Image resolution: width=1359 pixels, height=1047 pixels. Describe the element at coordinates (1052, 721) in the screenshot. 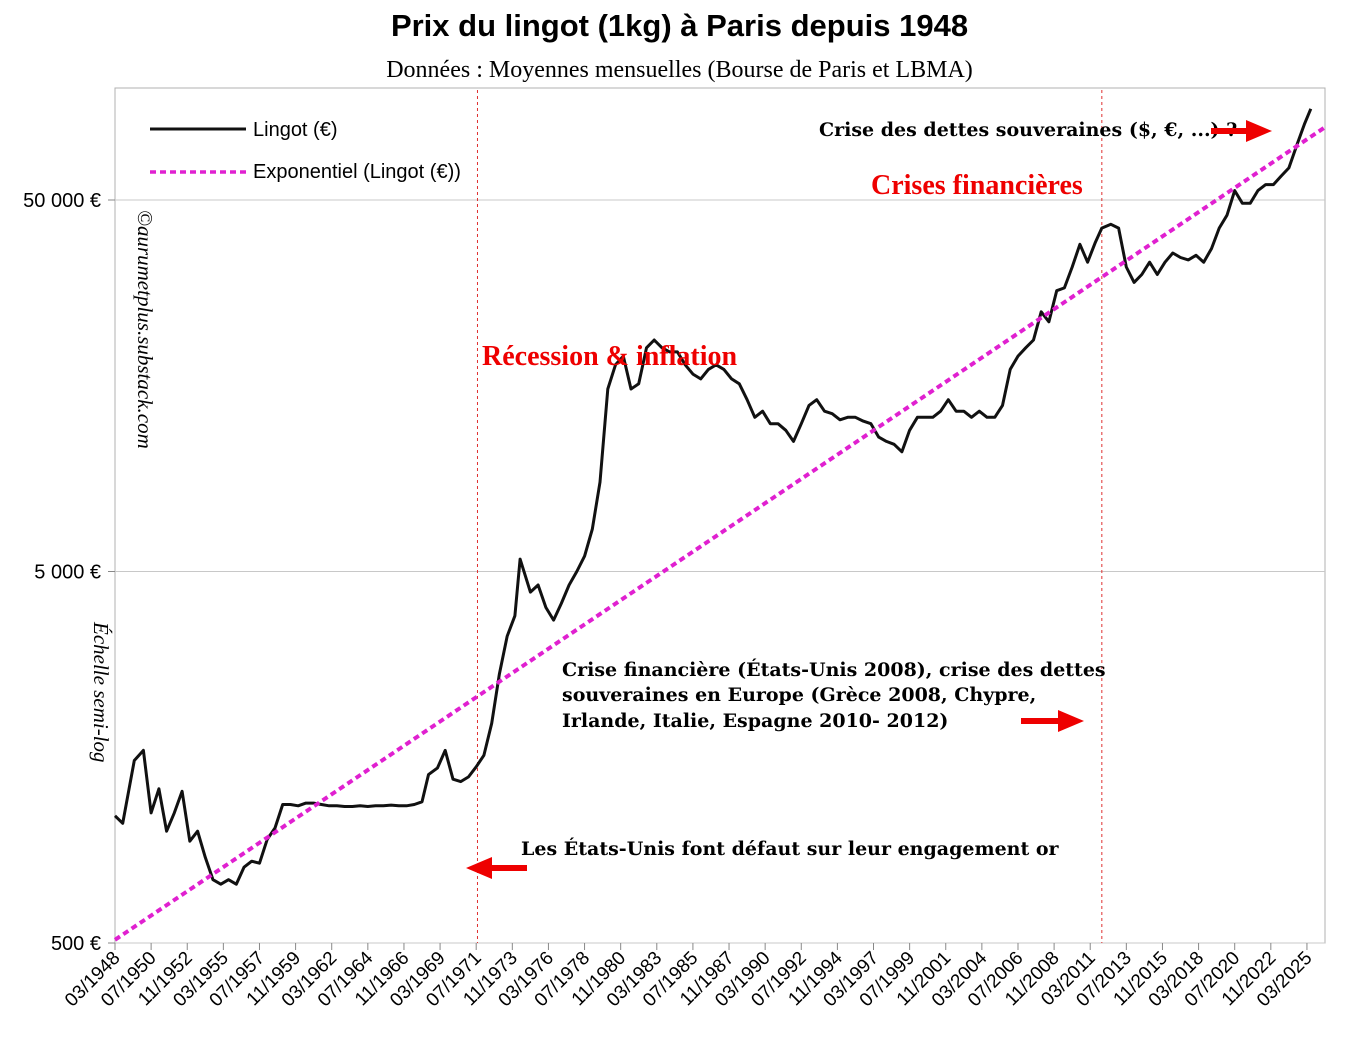

I see `arrow-crise2008-right` at that location.